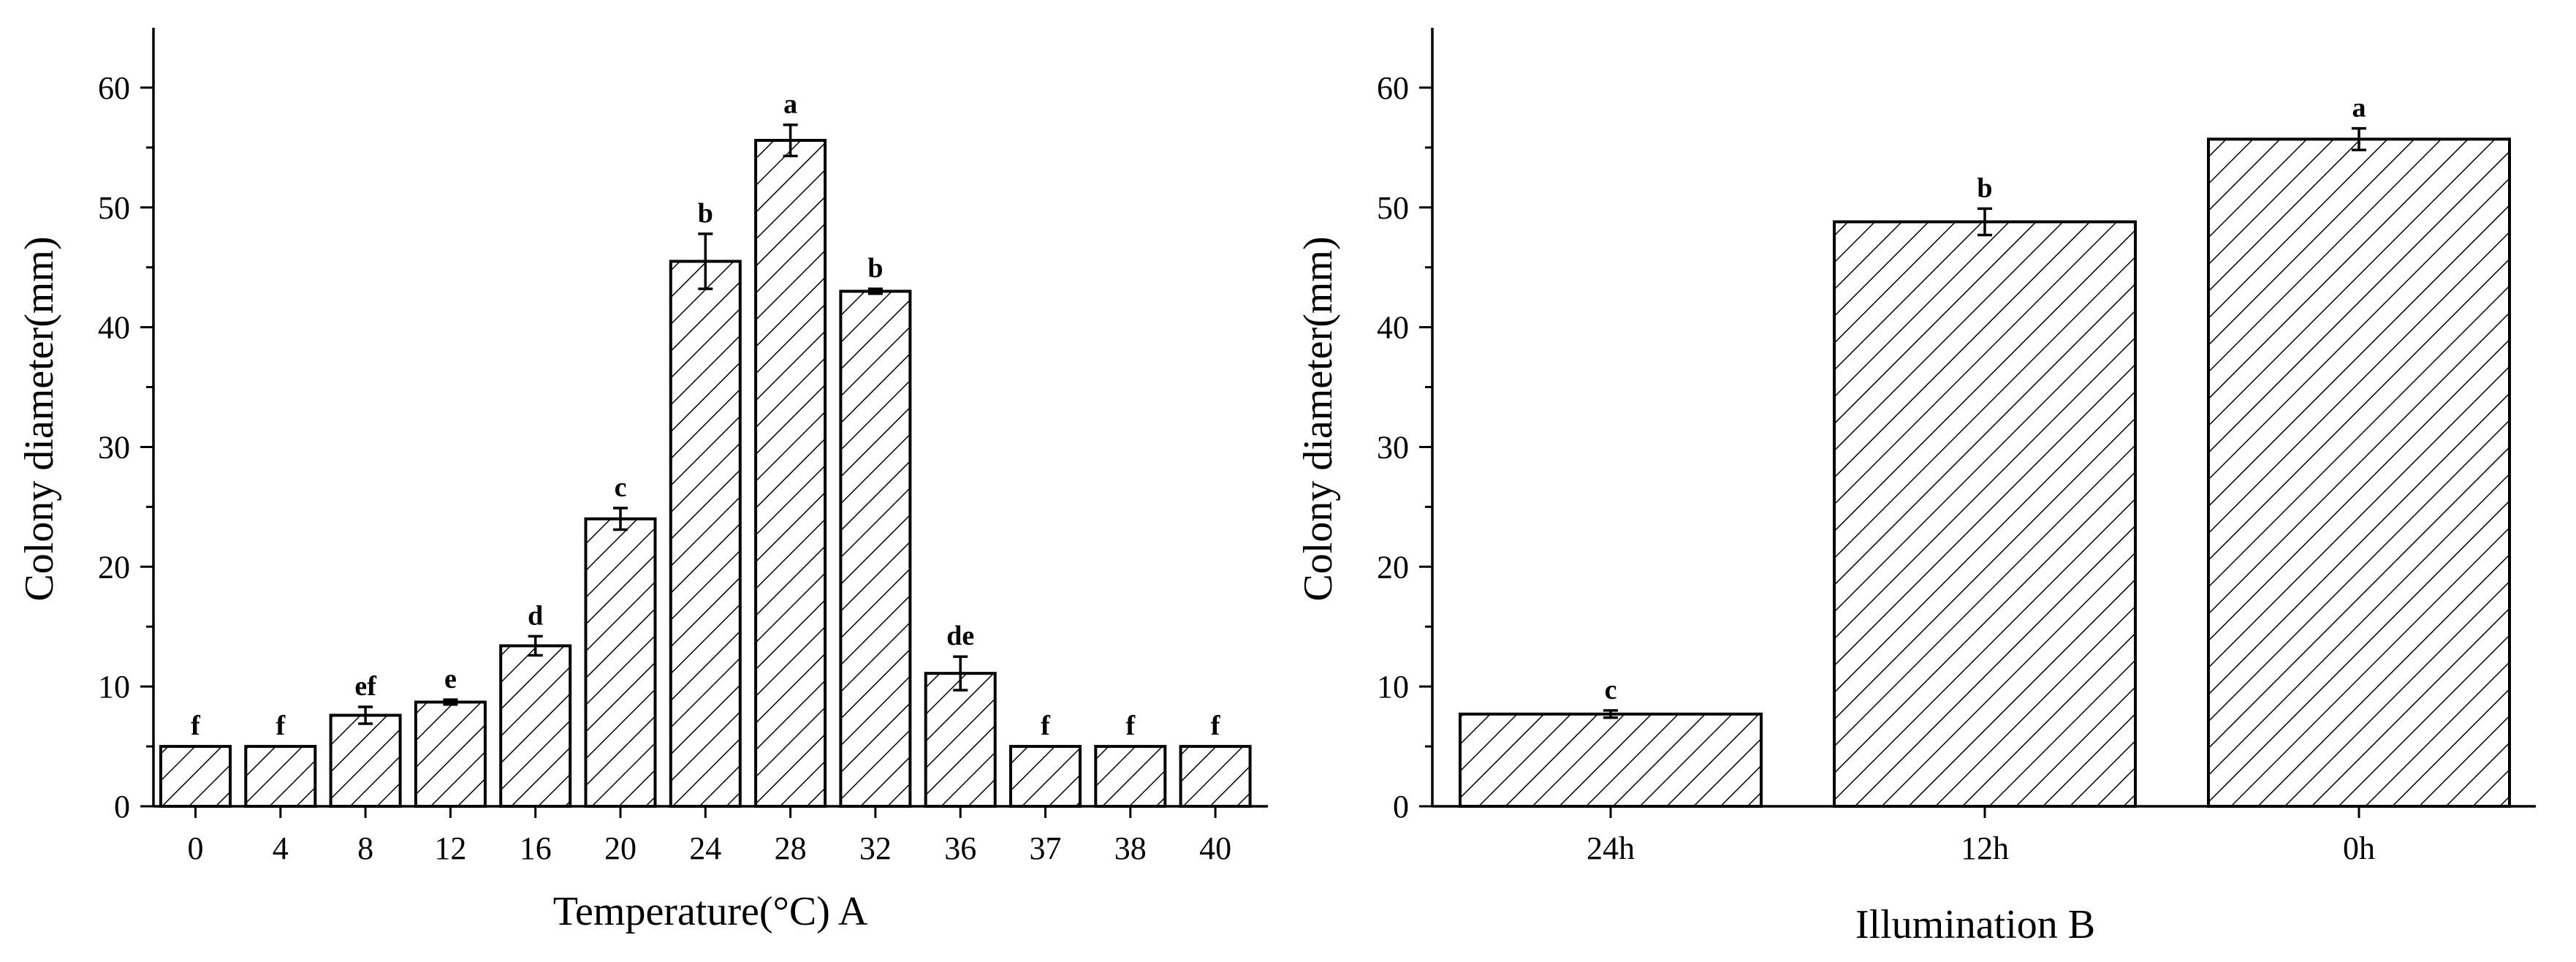 The width and height of the screenshot is (2576, 962). What do you see at coordinates (1611, 690) in the screenshot?
I see `significance-label-illumination-24h: c` at bounding box center [1611, 690].